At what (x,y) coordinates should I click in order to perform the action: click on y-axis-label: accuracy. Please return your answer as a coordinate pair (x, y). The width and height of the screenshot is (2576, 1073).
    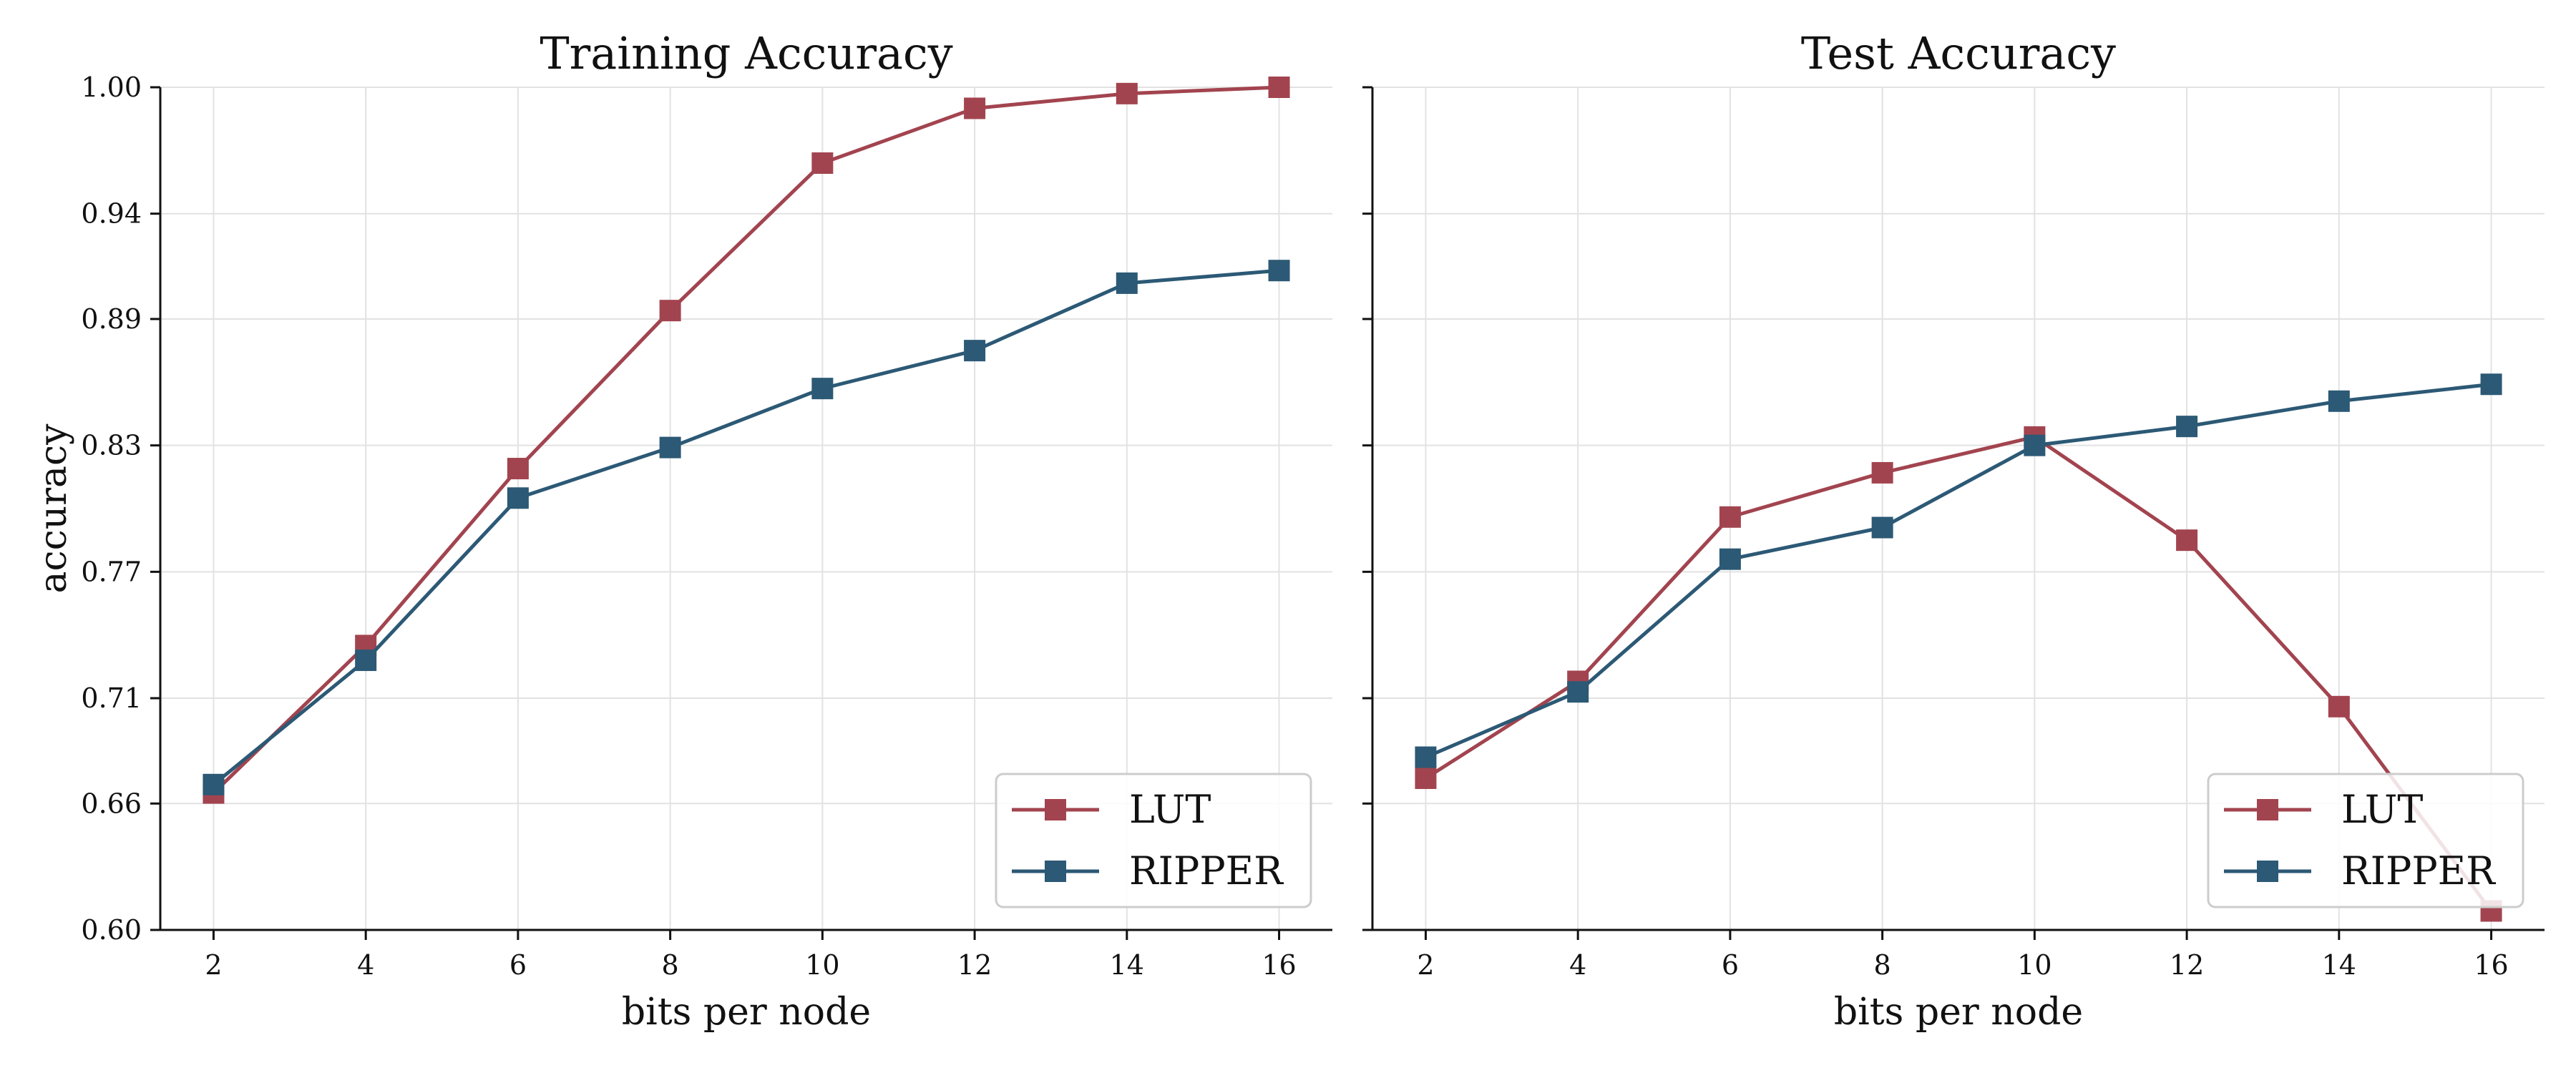
    Looking at the image, I should click on (53, 508).